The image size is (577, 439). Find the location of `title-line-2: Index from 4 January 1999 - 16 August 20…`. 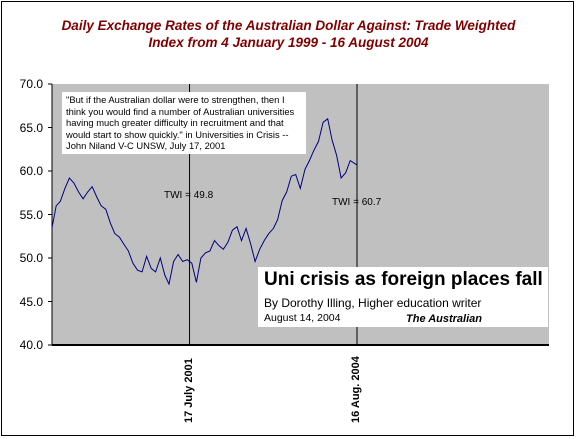

title-line-2: Index from 4 January 1999 - 16 August 20… is located at coordinates (288, 42).